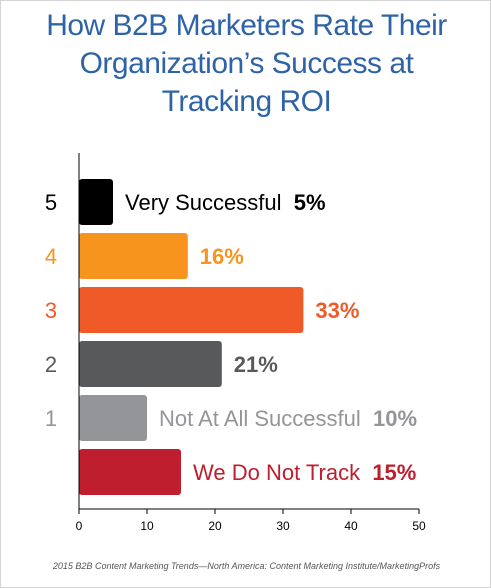 This screenshot has height=588, width=491. What do you see at coordinates (79, 526) in the screenshot?
I see `x-tick-label-0: 0` at bounding box center [79, 526].